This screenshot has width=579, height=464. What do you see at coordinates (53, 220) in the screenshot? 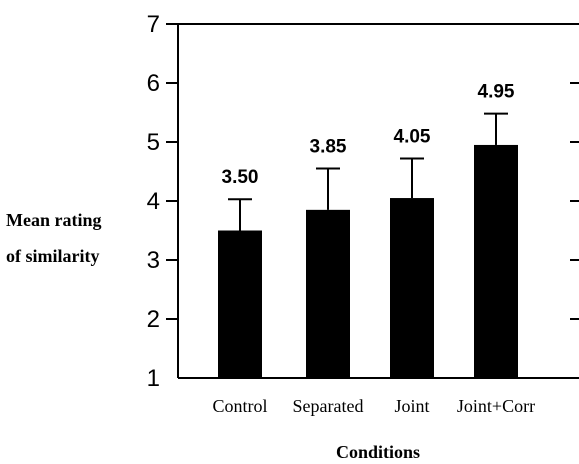
I see `y-axis-title-line-1: Mean rating` at bounding box center [53, 220].